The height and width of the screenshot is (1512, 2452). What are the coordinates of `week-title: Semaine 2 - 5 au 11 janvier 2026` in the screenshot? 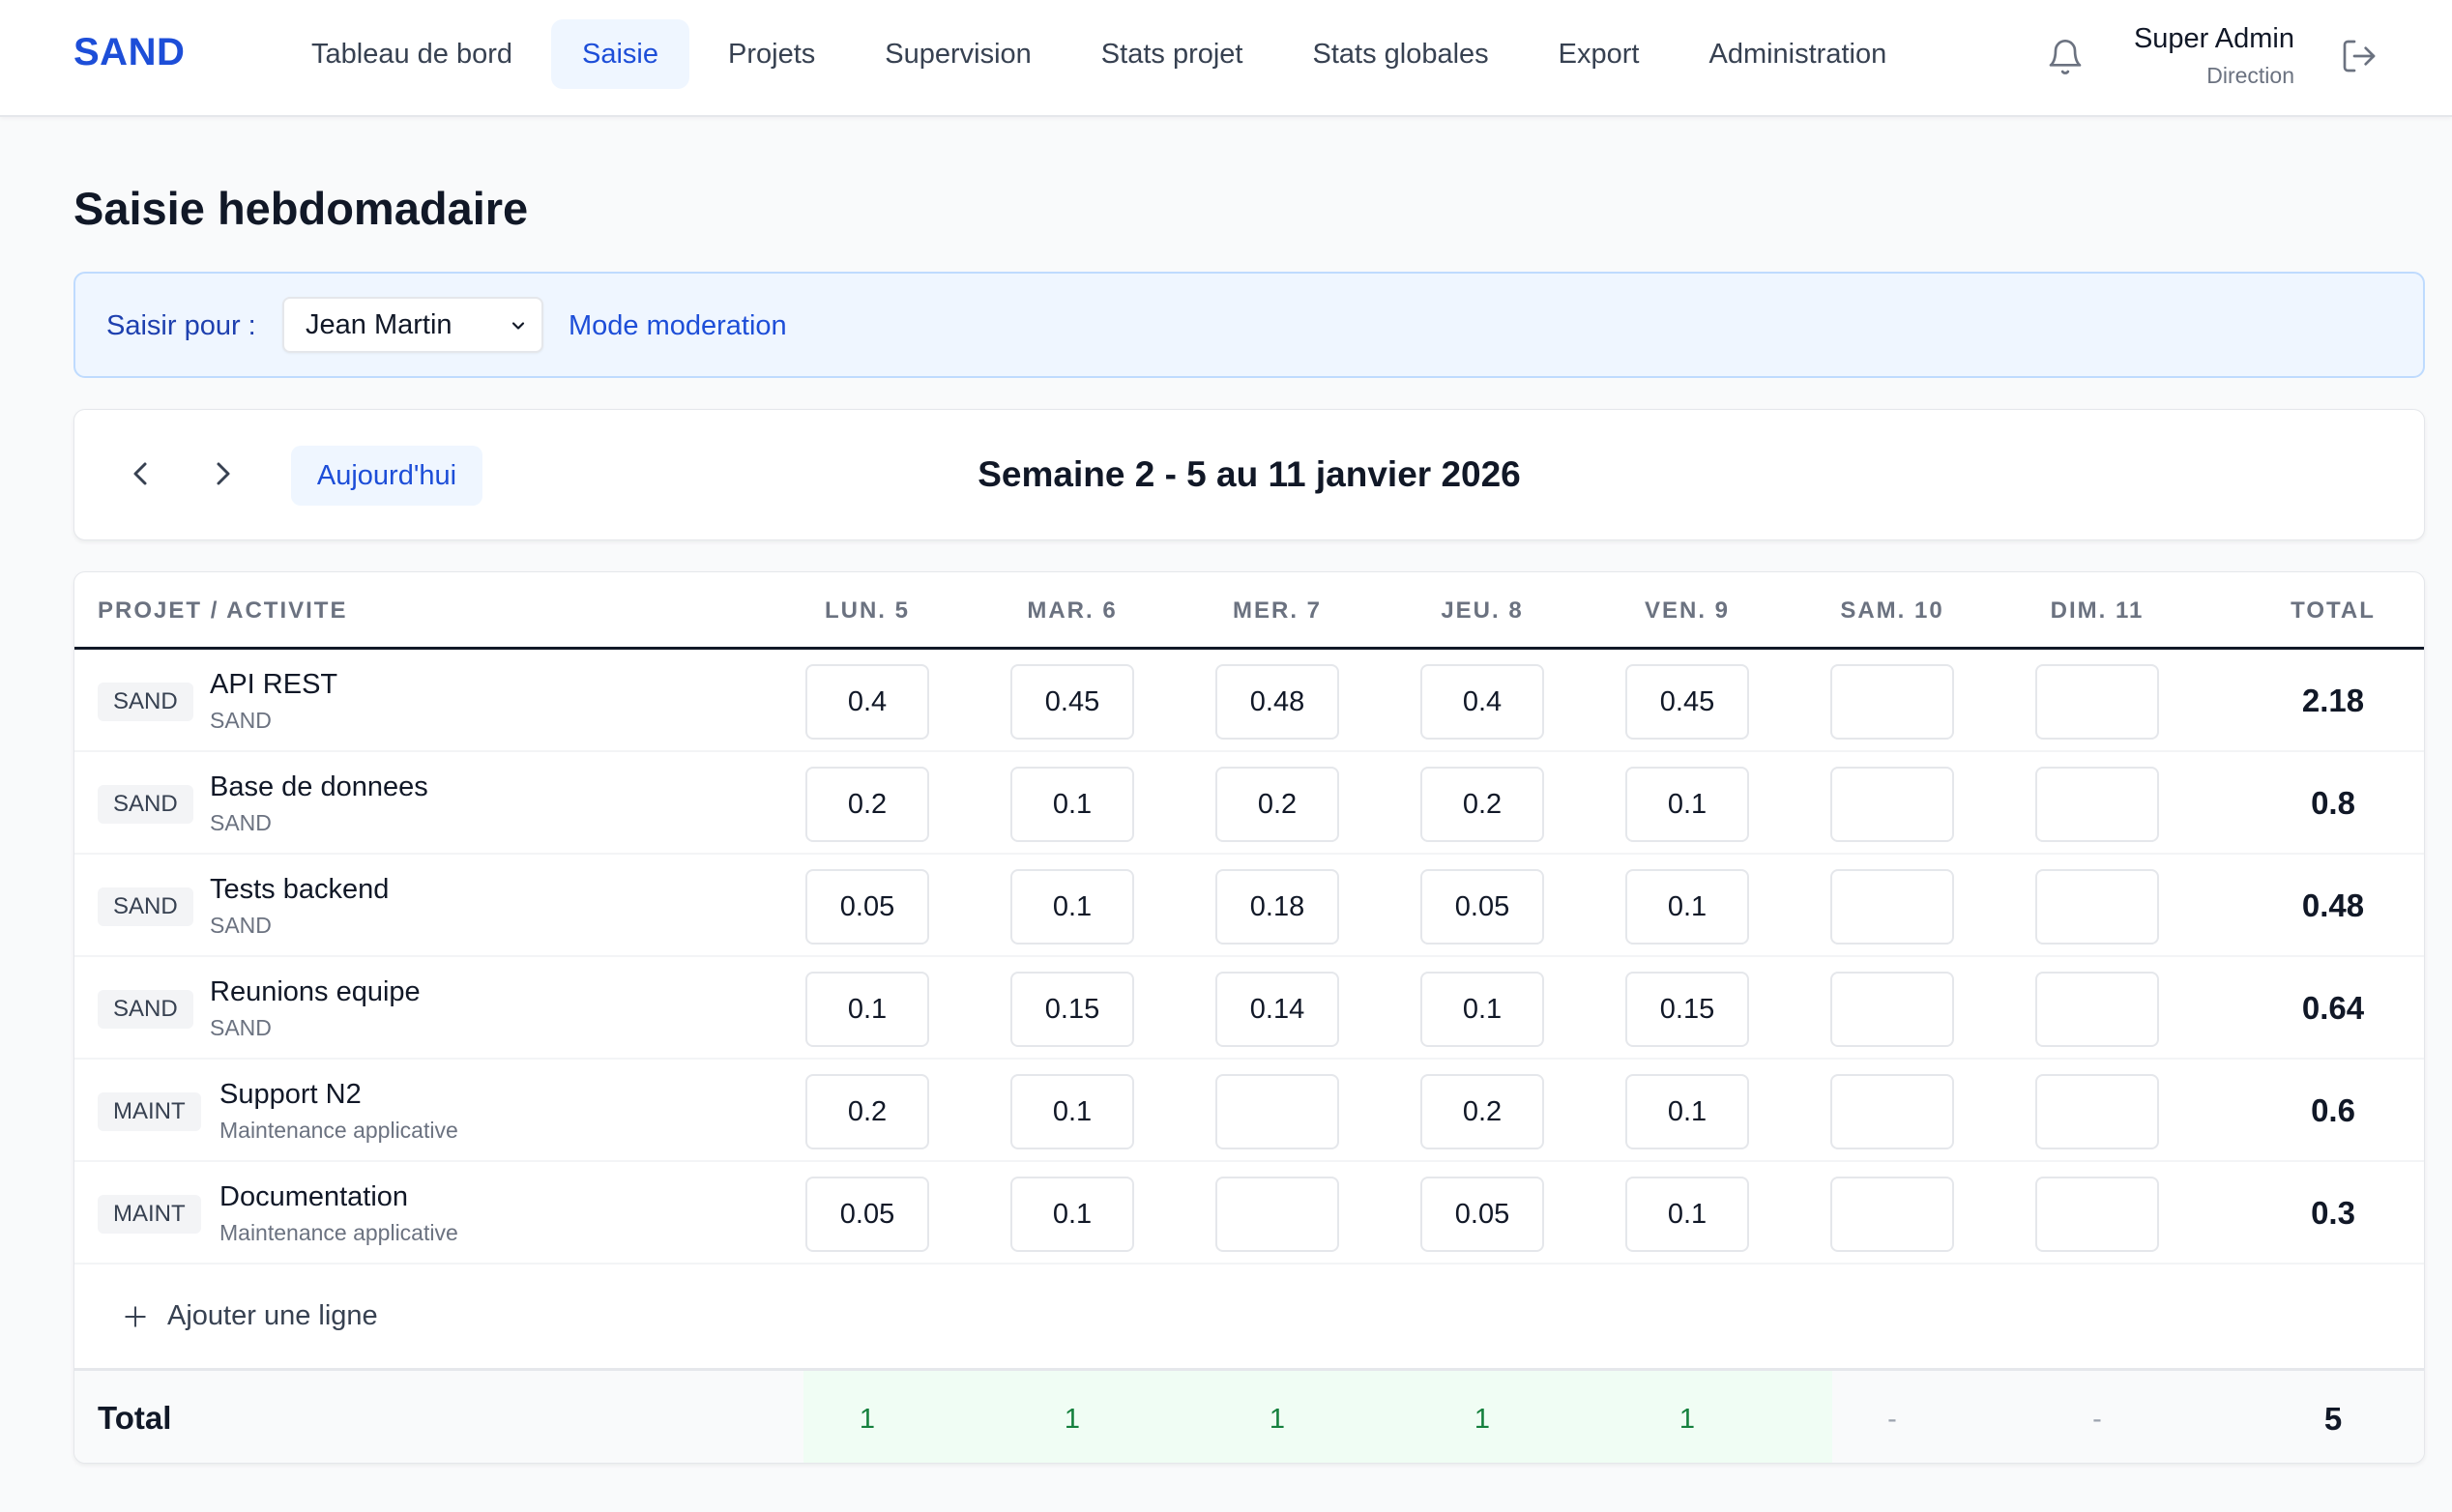 It's located at (1249, 474).